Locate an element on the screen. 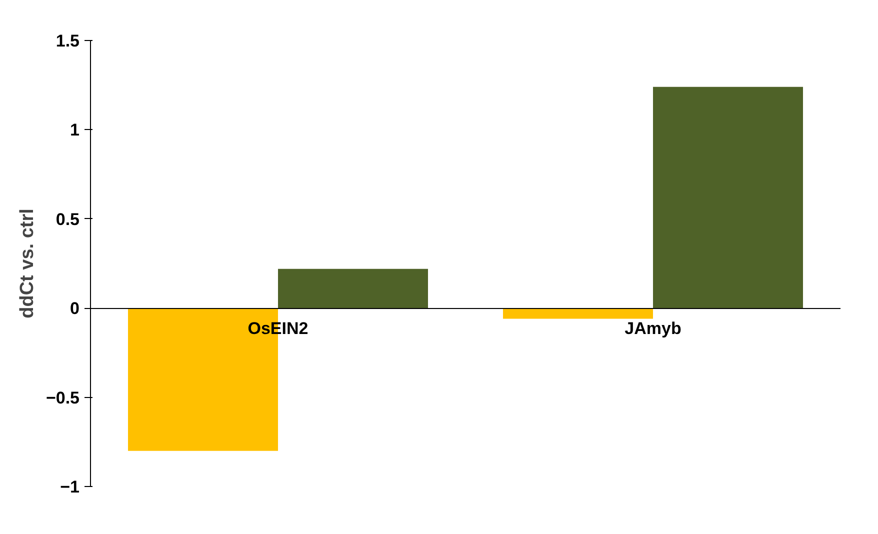  y-axis-title: ddCt vs. ctrl is located at coordinates (27, 263).